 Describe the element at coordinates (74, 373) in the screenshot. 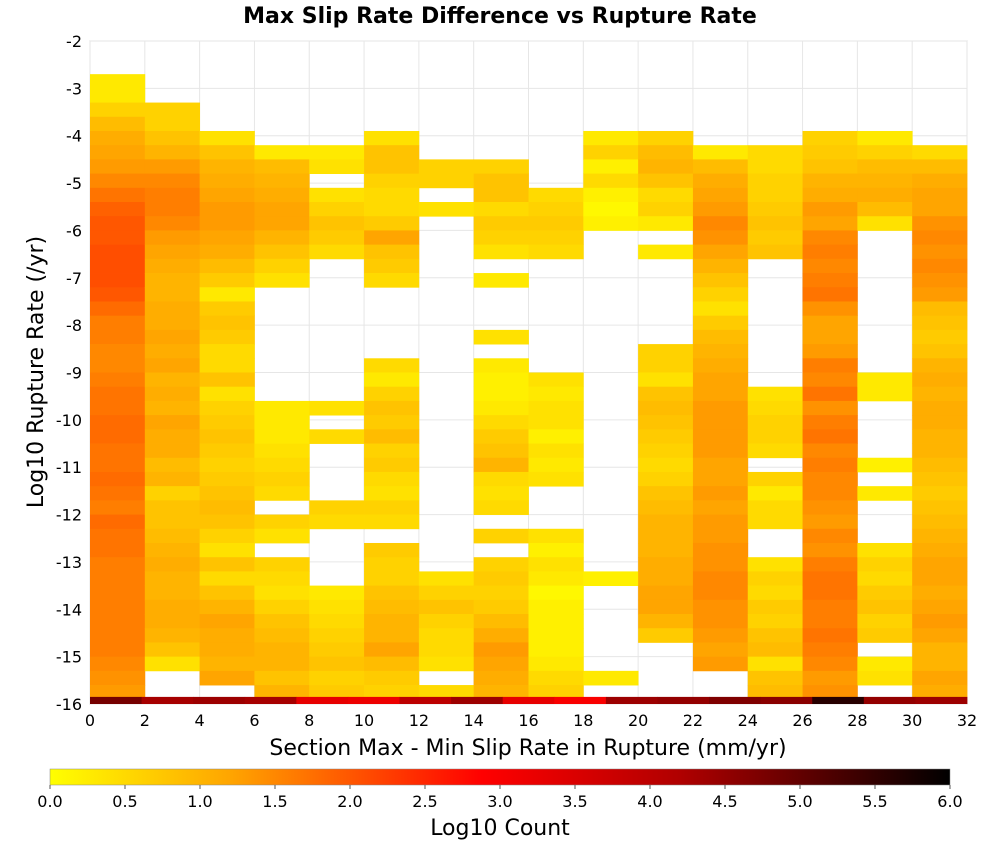

I see `y-tick-label: -9` at that location.